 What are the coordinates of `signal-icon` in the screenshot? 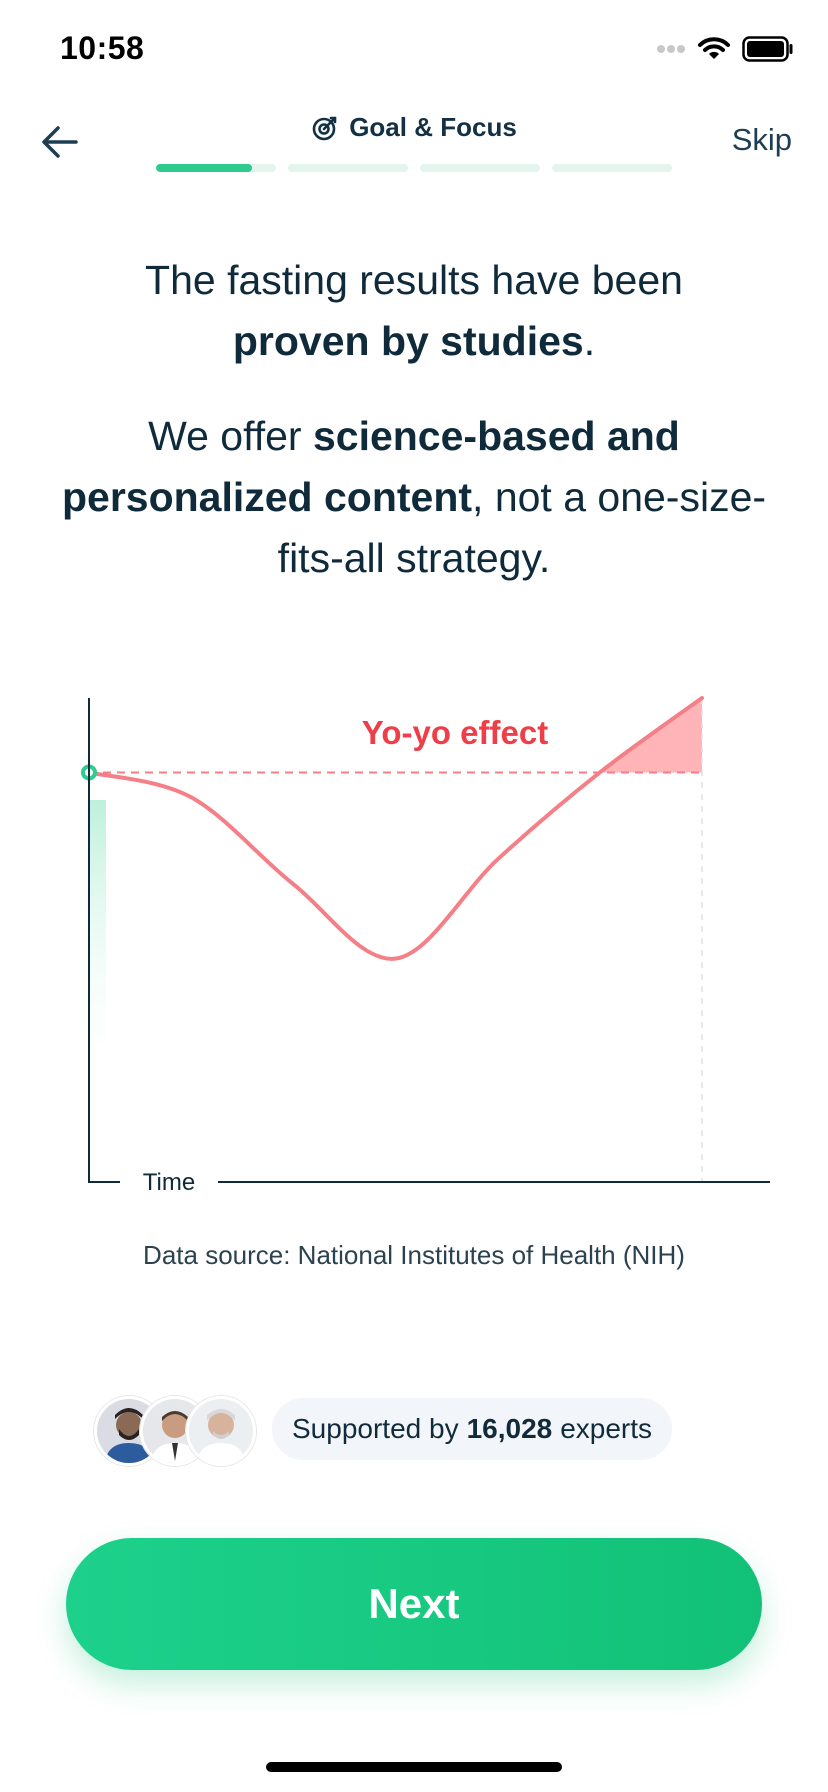 It's located at (671, 49).